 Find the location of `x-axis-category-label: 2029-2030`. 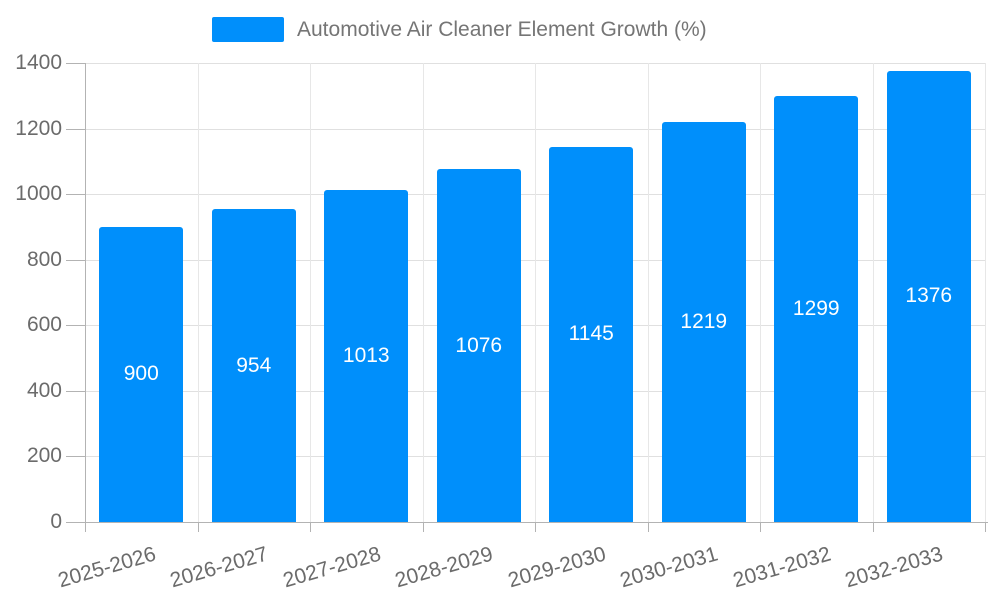

x-axis-category-label: 2029-2030 is located at coordinates (557, 567).